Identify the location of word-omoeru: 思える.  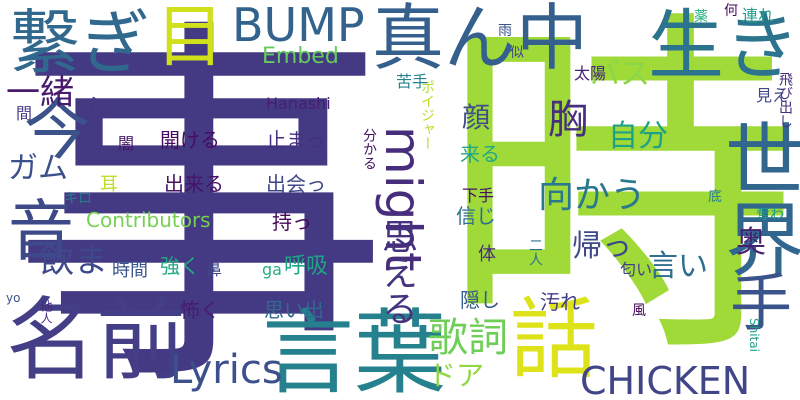
(396, 272).